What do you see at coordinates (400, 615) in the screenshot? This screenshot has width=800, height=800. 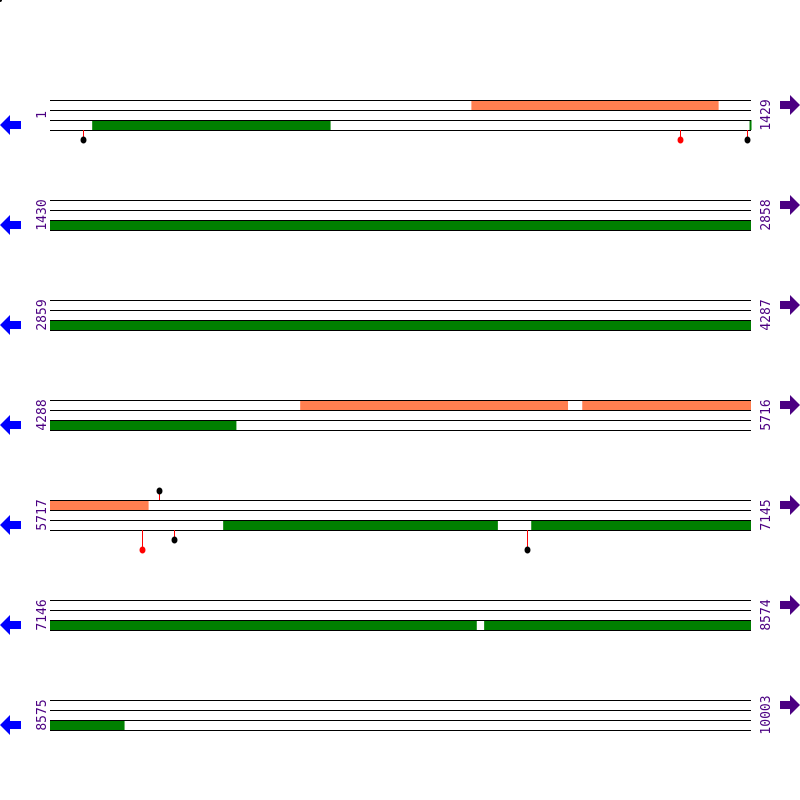 I see `sequence-row: 7146 8574` at bounding box center [400, 615].